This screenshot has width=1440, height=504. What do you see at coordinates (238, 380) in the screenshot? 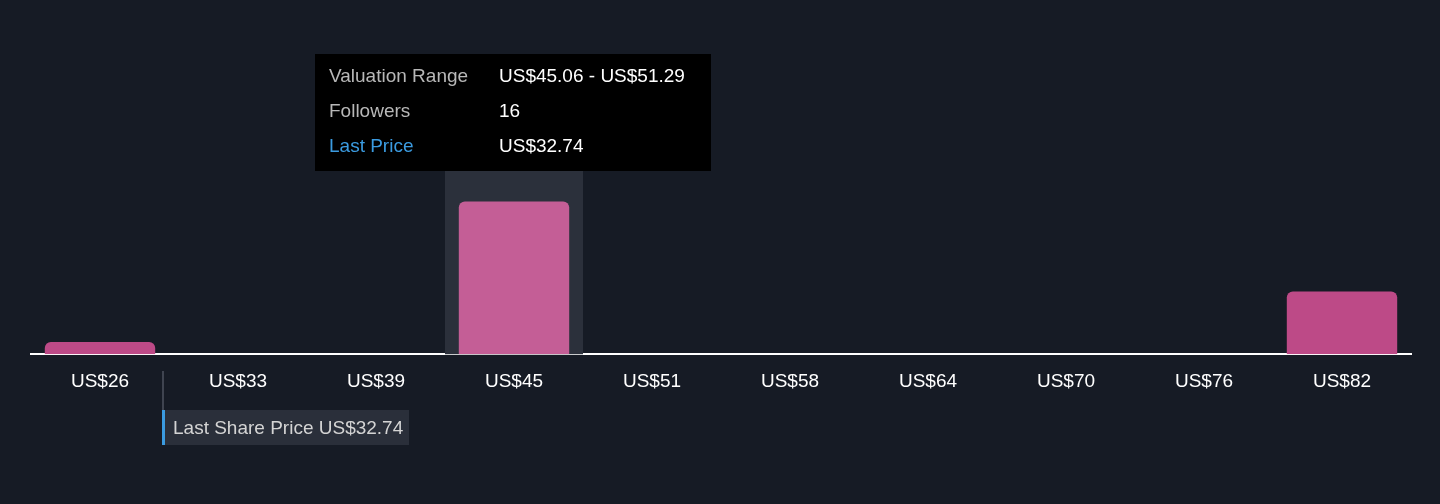
I see `x-tick-label: US$33` at bounding box center [238, 380].